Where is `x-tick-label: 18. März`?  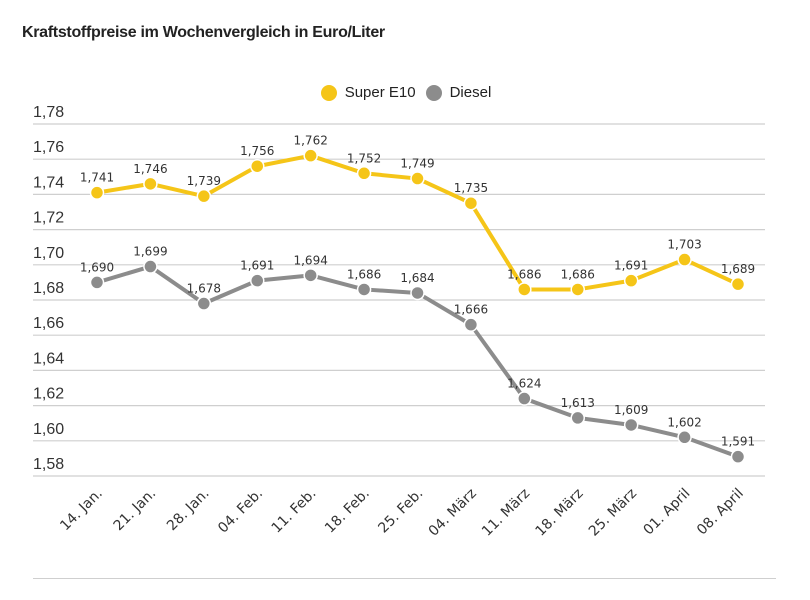
x-tick-label: 18. März is located at coordinates (559, 513).